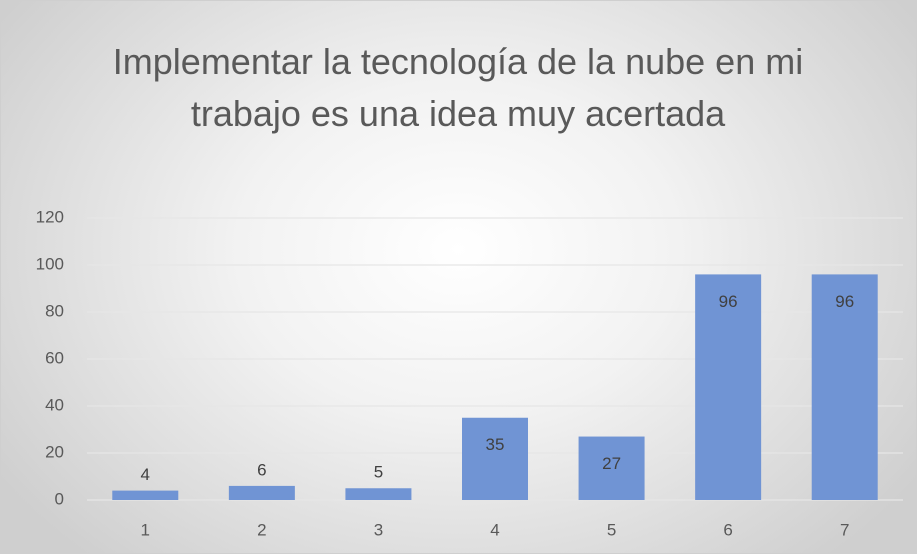 The width and height of the screenshot is (917, 554). I want to click on y-tick-label: 60, so click(54, 357).